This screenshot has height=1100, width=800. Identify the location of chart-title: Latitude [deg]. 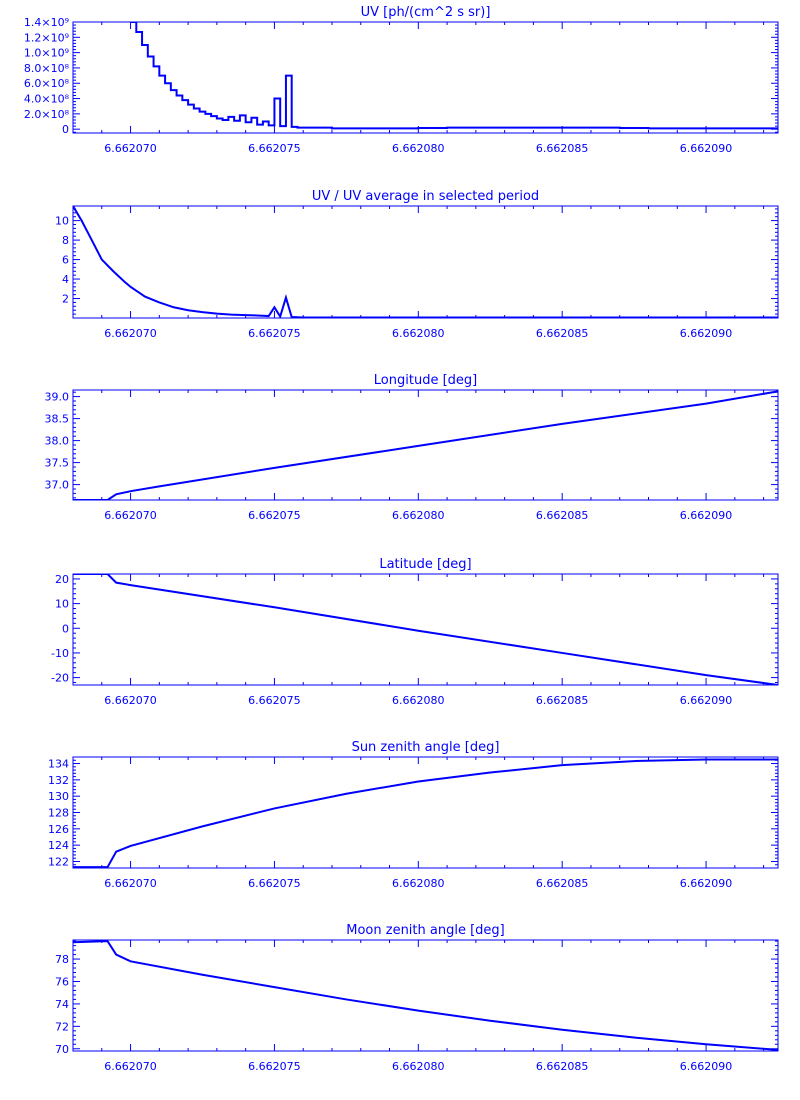
(425, 564).